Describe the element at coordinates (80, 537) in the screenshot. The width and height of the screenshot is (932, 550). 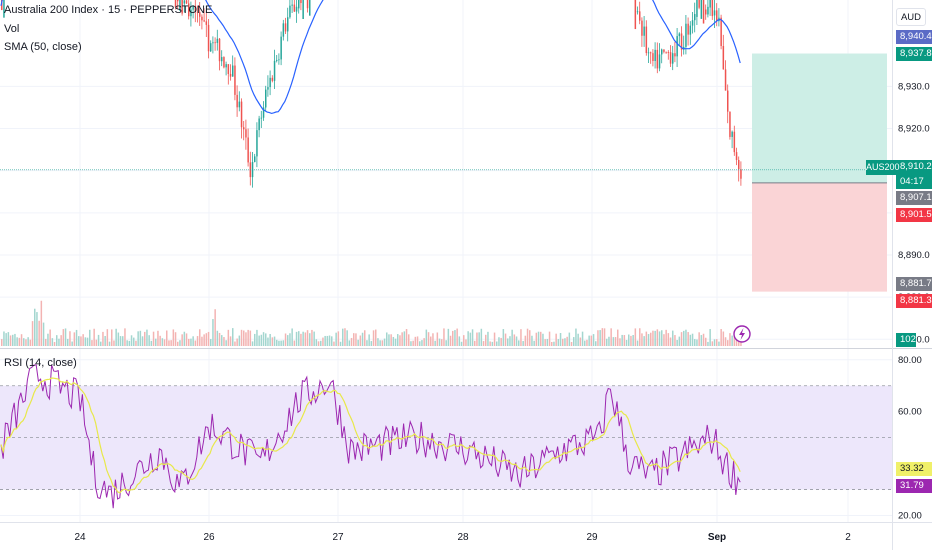
I see `time-axis-label: 24` at that location.